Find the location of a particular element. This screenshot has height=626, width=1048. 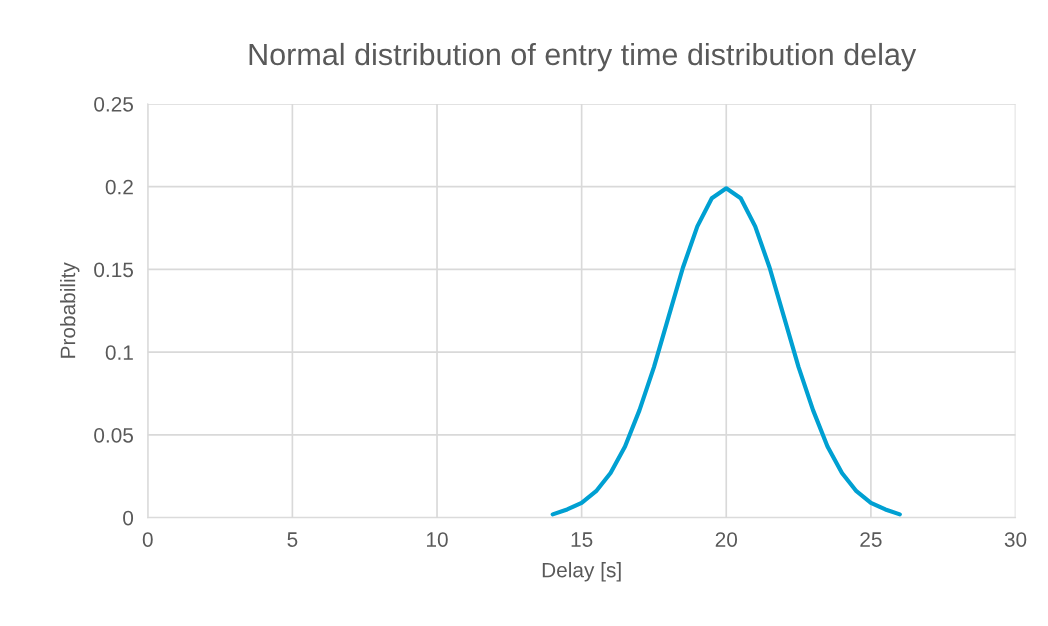

y-tick-label: 0.05 is located at coordinates (114, 435).